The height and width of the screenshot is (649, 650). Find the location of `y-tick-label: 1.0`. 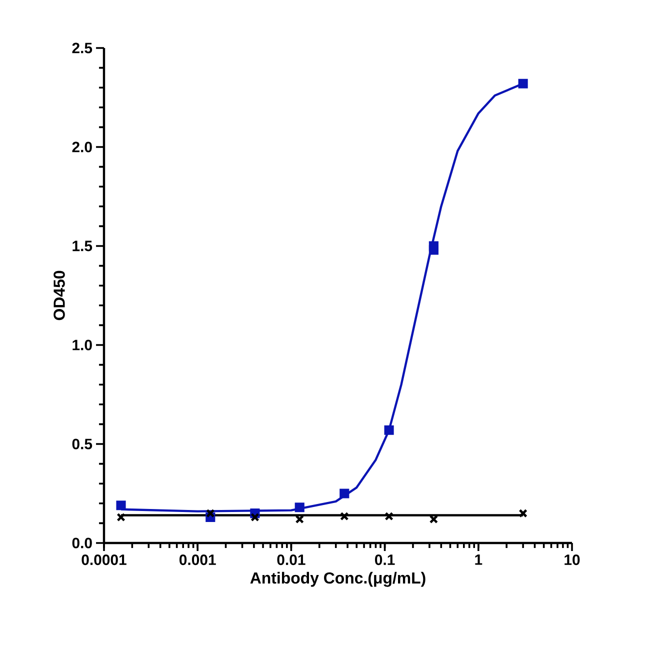

y-tick-label: 1.0 is located at coordinates (82, 345).